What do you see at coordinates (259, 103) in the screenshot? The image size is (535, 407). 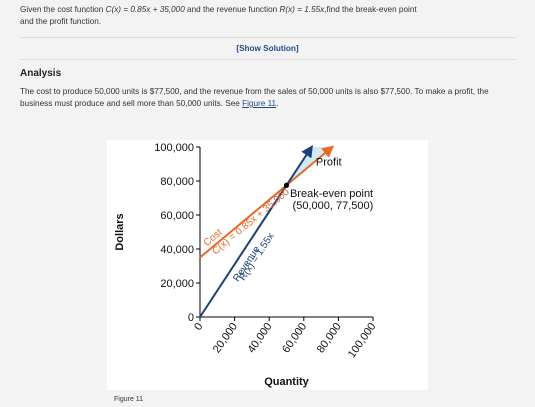 I see `figure-11-link: Figure 11` at bounding box center [259, 103].